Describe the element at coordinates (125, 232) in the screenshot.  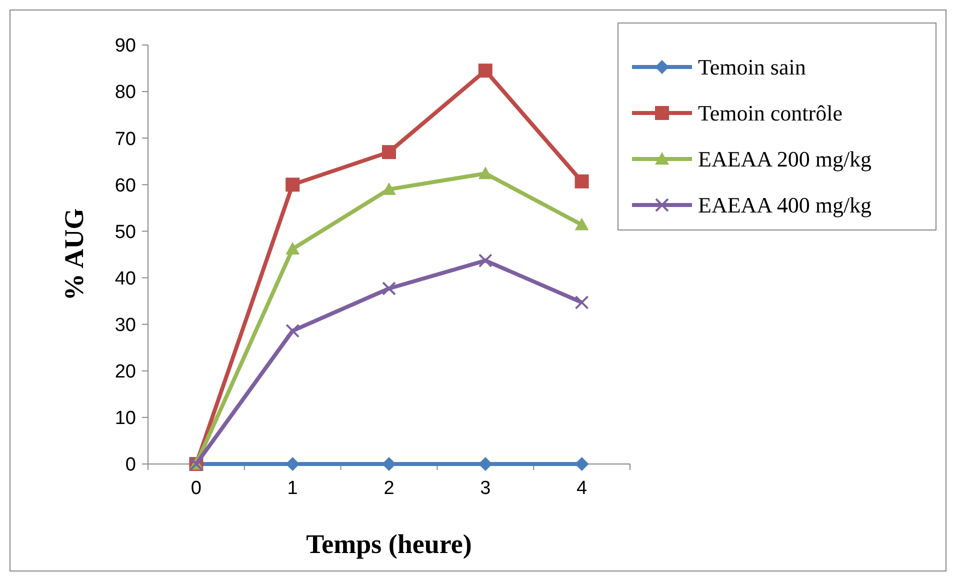
I see `y-tick-label: 50` at that location.